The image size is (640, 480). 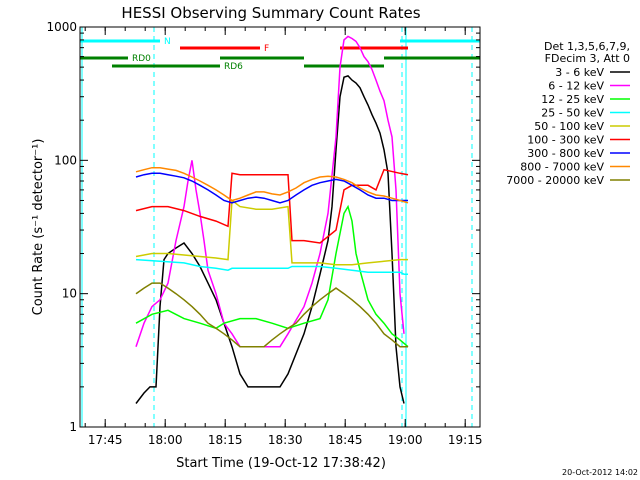 What do you see at coordinates (579, 72) in the screenshot?
I see `legend-entry-label: 3 - 6 keV` at bounding box center [579, 72].